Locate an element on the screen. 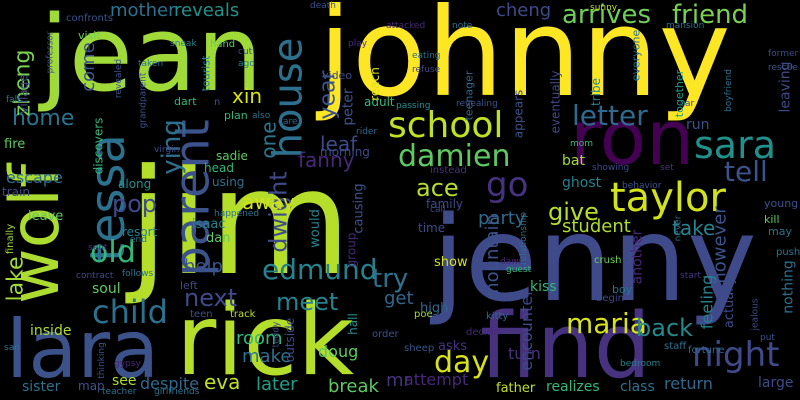 Image resolution: width=800 pixels, height=400 pixels. word: would is located at coordinates (315, 228).